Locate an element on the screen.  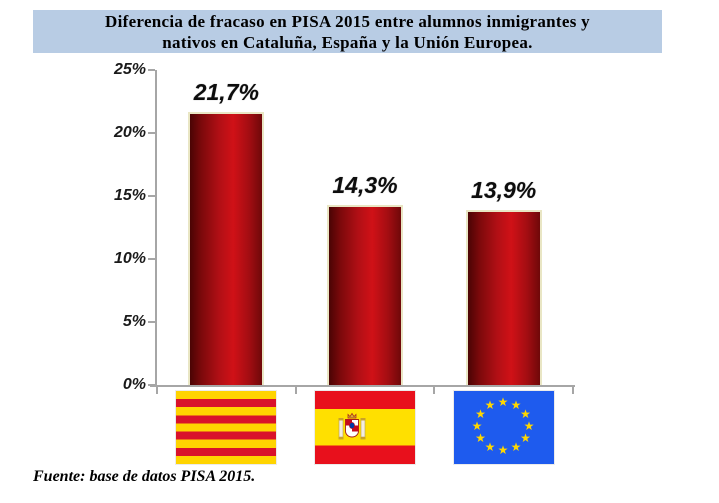
y-axis-line is located at coordinates (156, 228).